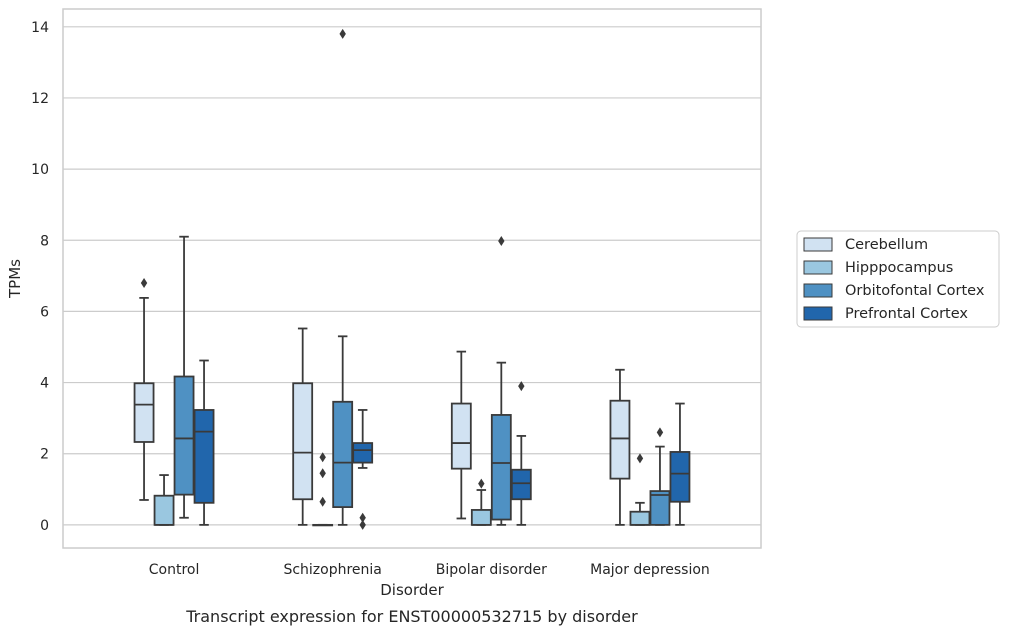  Describe the element at coordinates (915, 291) in the screenshot. I see `legend-label-2: Orbitofontal Cortex` at that location.